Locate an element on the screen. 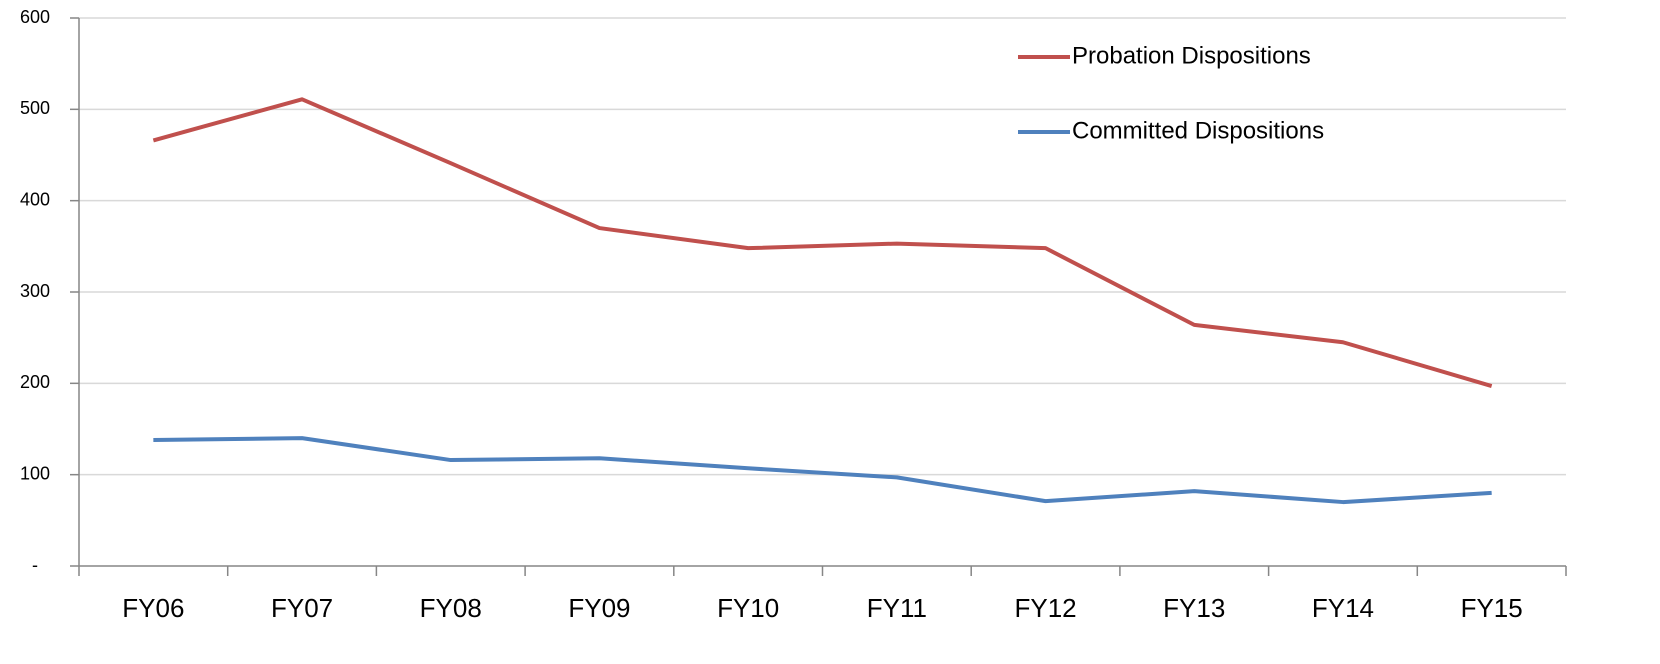 The height and width of the screenshot is (664, 1660). x-tick-label: FY12 is located at coordinates (1045, 608).